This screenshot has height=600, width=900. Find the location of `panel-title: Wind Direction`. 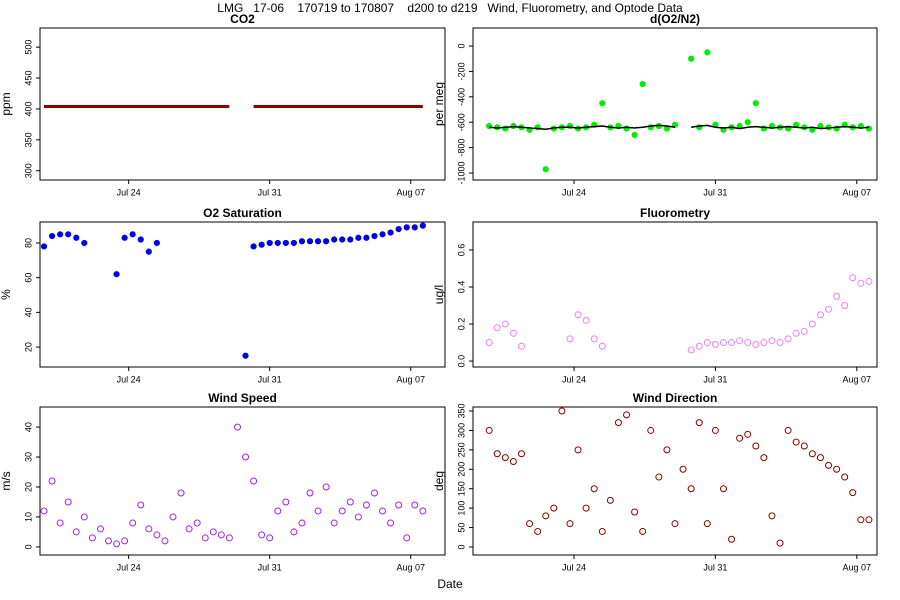

panel-title: Wind Direction is located at coordinates (675, 398).